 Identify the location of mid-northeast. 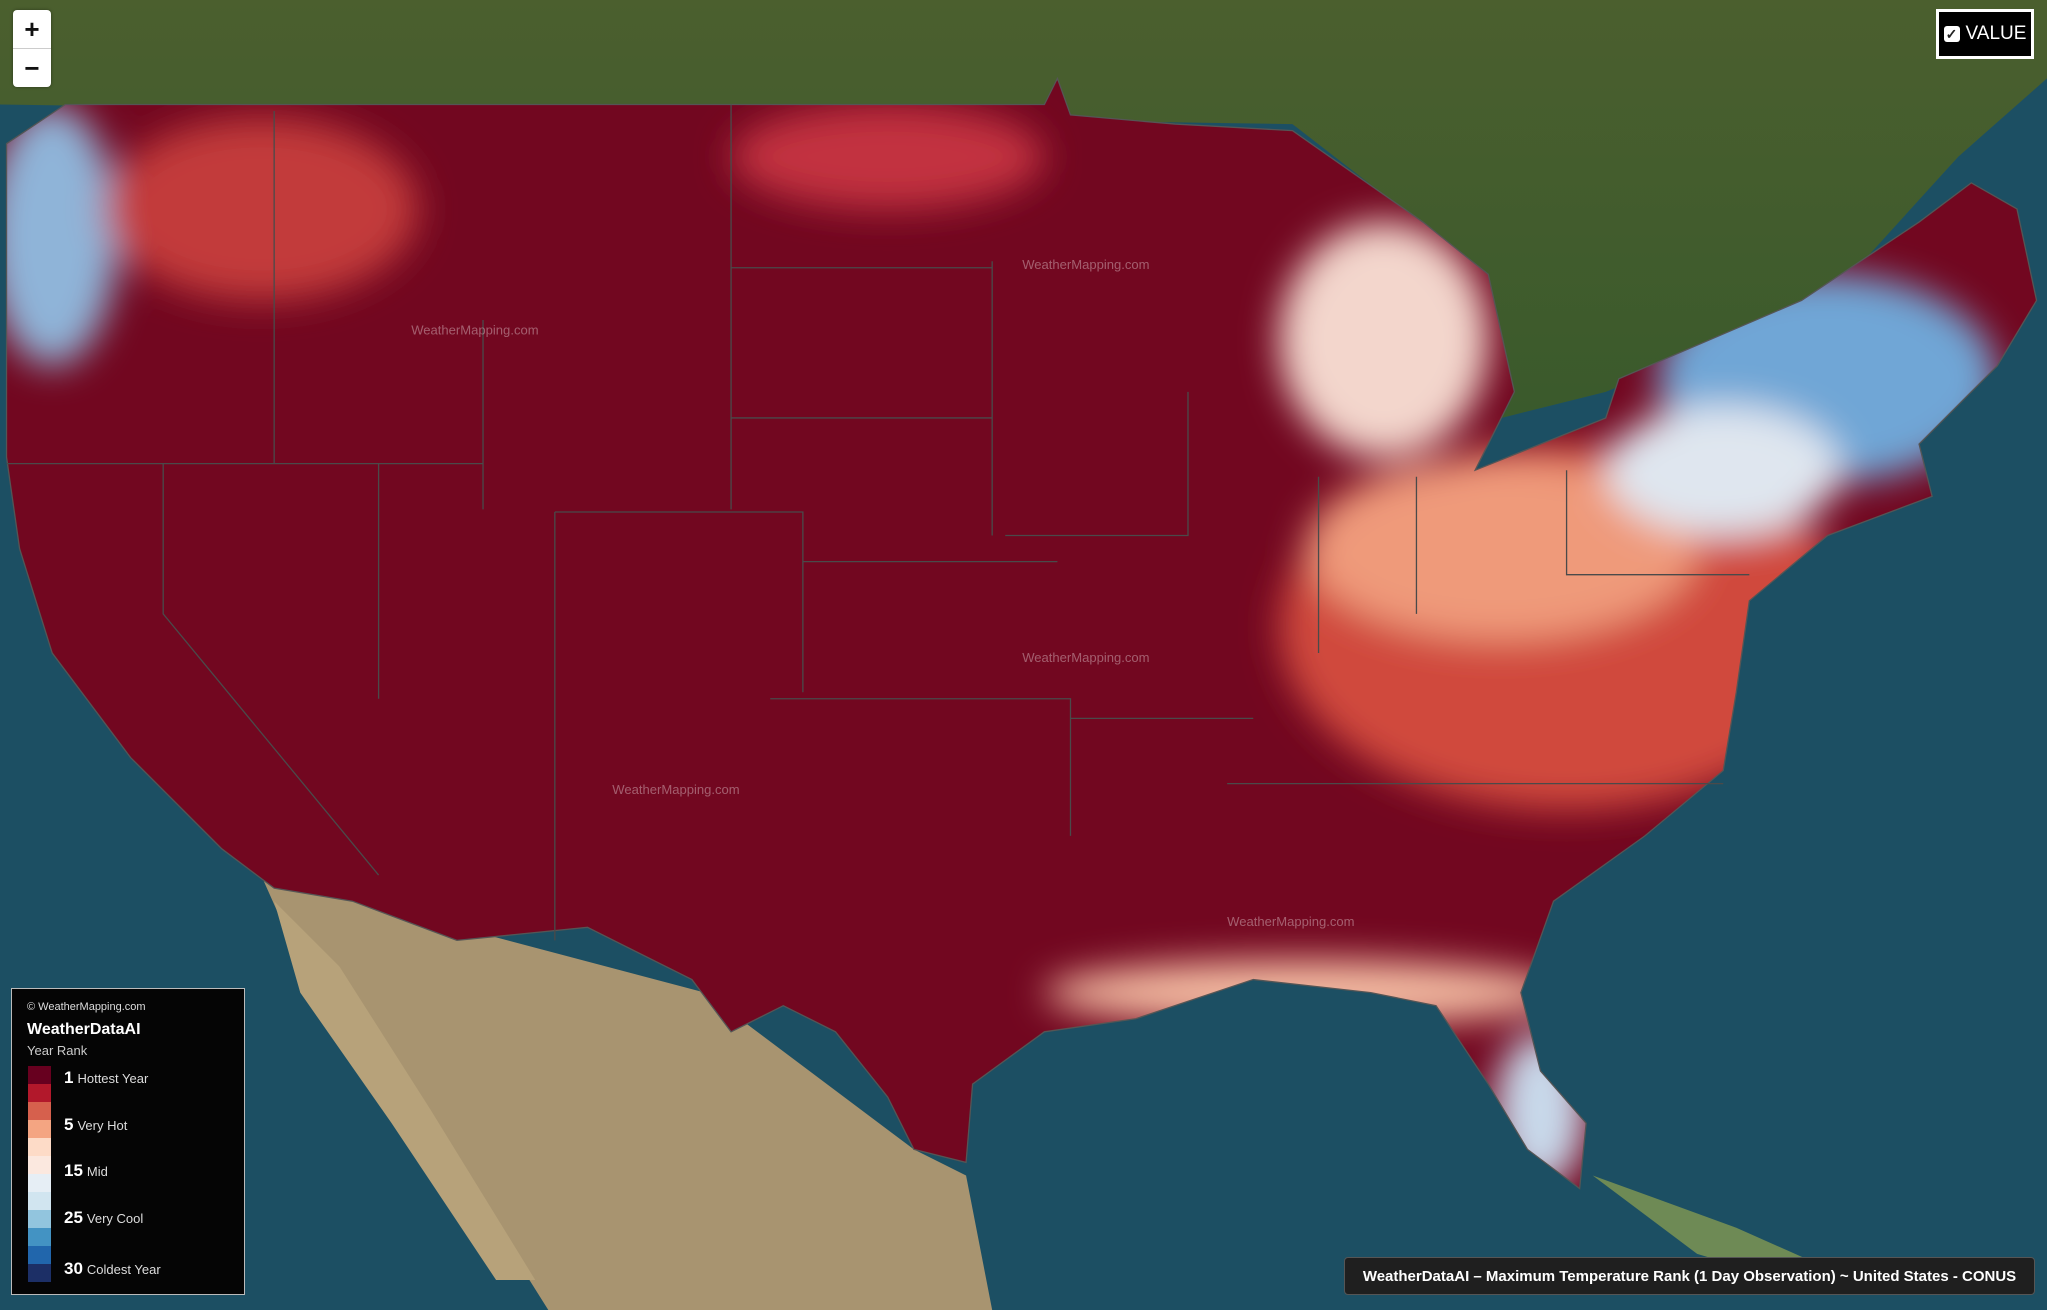
(1723, 470).